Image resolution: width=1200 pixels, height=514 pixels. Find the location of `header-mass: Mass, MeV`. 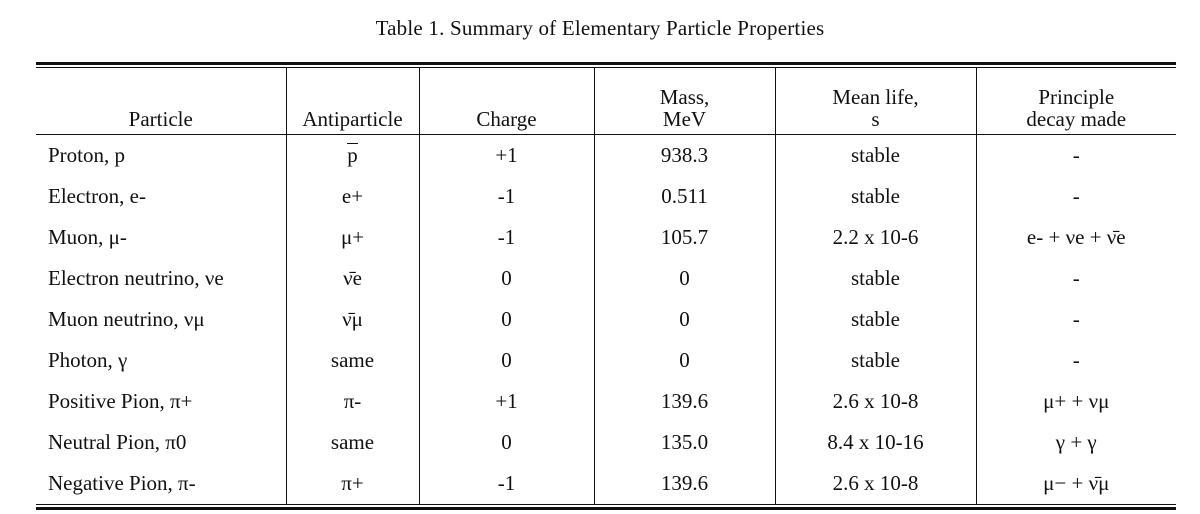

header-mass: Mass, MeV is located at coordinates (684, 101).